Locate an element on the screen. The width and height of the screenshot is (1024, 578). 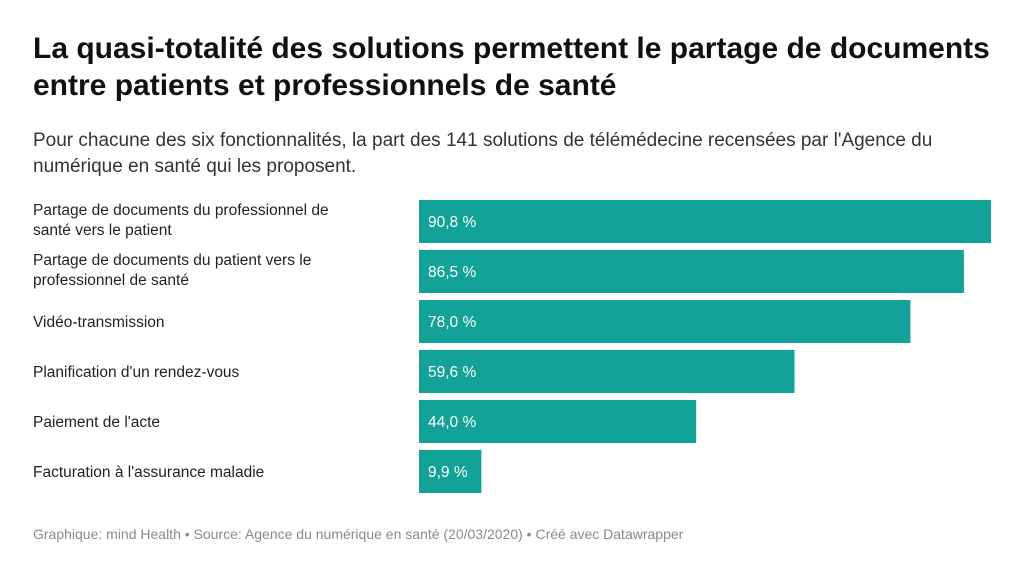
value-label: 59,6 % is located at coordinates (452, 372).